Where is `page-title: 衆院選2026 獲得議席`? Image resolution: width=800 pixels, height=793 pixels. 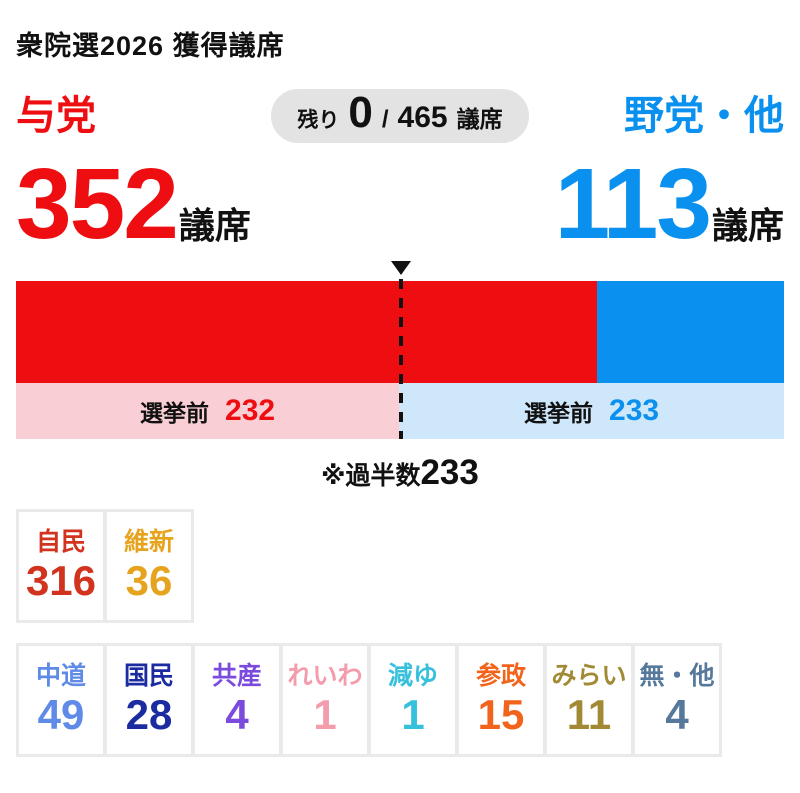 page-title: 衆院選2026 獲得議席 is located at coordinates (150, 46).